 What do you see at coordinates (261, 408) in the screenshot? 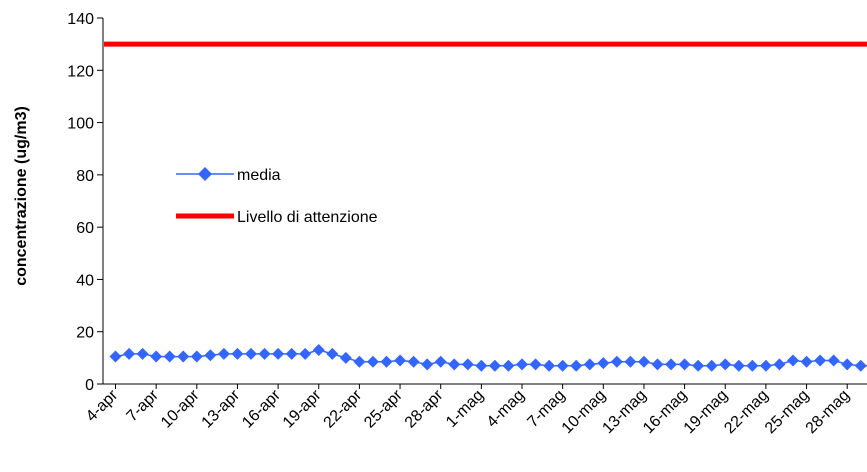
I see `x-tick-label: 16-apr` at bounding box center [261, 408].